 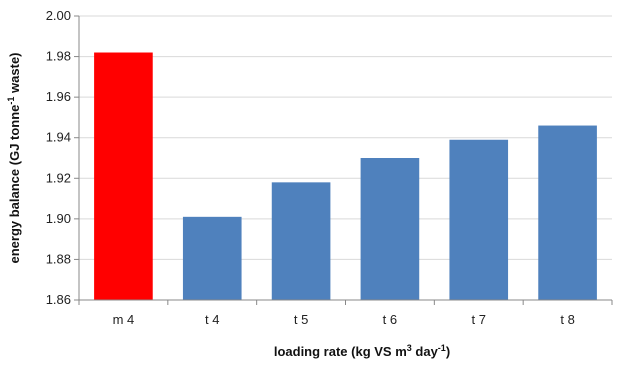 What do you see at coordinates (58, 218) in the screenshot?
I see `y-tick-label: 1.90` at bounding box center [58, 218].